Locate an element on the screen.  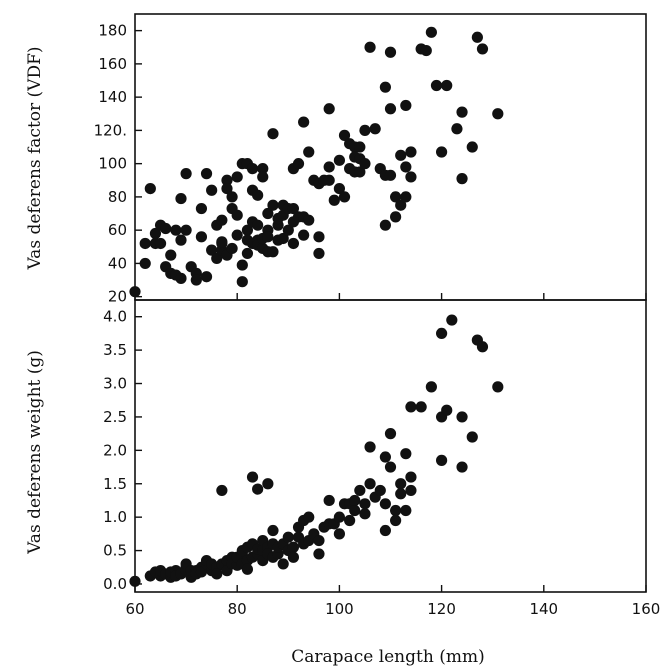
top-y-tick-label: 160 is located at coordinates (112, 64).